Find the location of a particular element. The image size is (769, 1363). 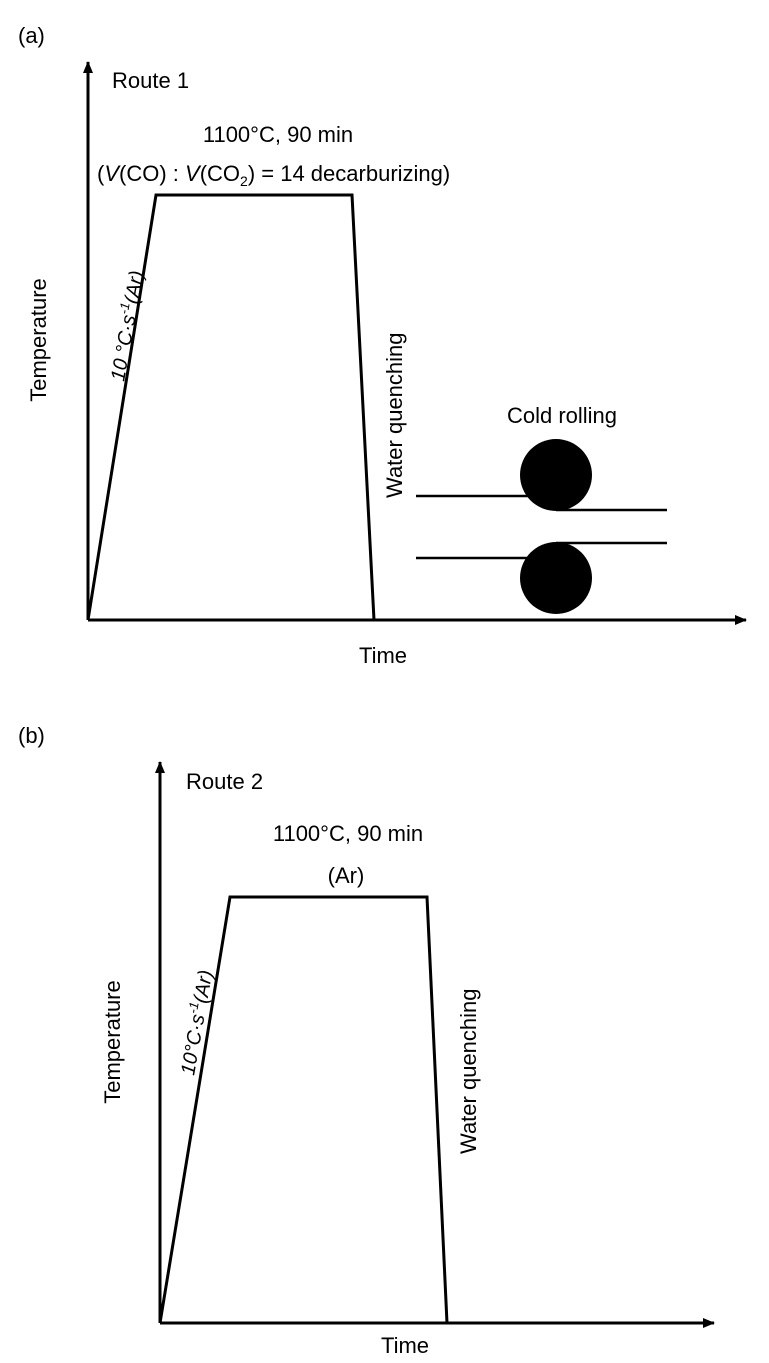

atmosphere-ratio-a: (V(CO) : V(CO2) = 14 decarburizing) is located at coordinates (273, 175).